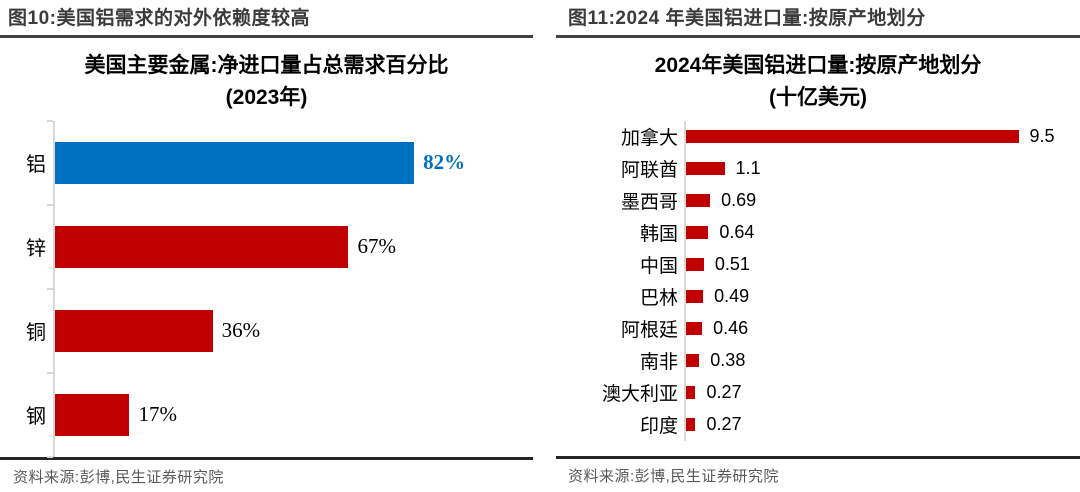  Describe the element at coordinates (882, 264) in the screenshot. I see `bar-track: 0.51` at that location.